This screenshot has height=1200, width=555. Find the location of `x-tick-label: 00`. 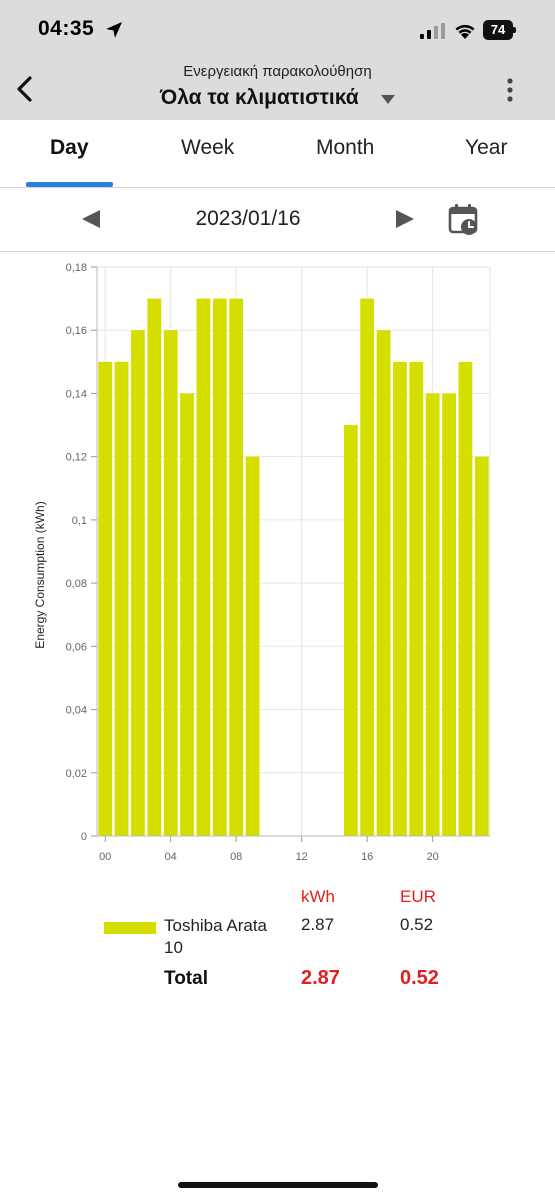

x-tick-label: 00 is located at coordinates (105, 857).